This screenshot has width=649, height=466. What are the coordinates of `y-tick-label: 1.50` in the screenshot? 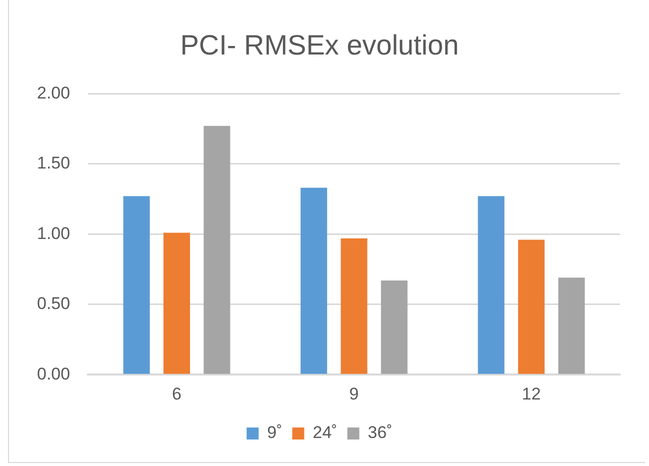 It's located at (53, 163).